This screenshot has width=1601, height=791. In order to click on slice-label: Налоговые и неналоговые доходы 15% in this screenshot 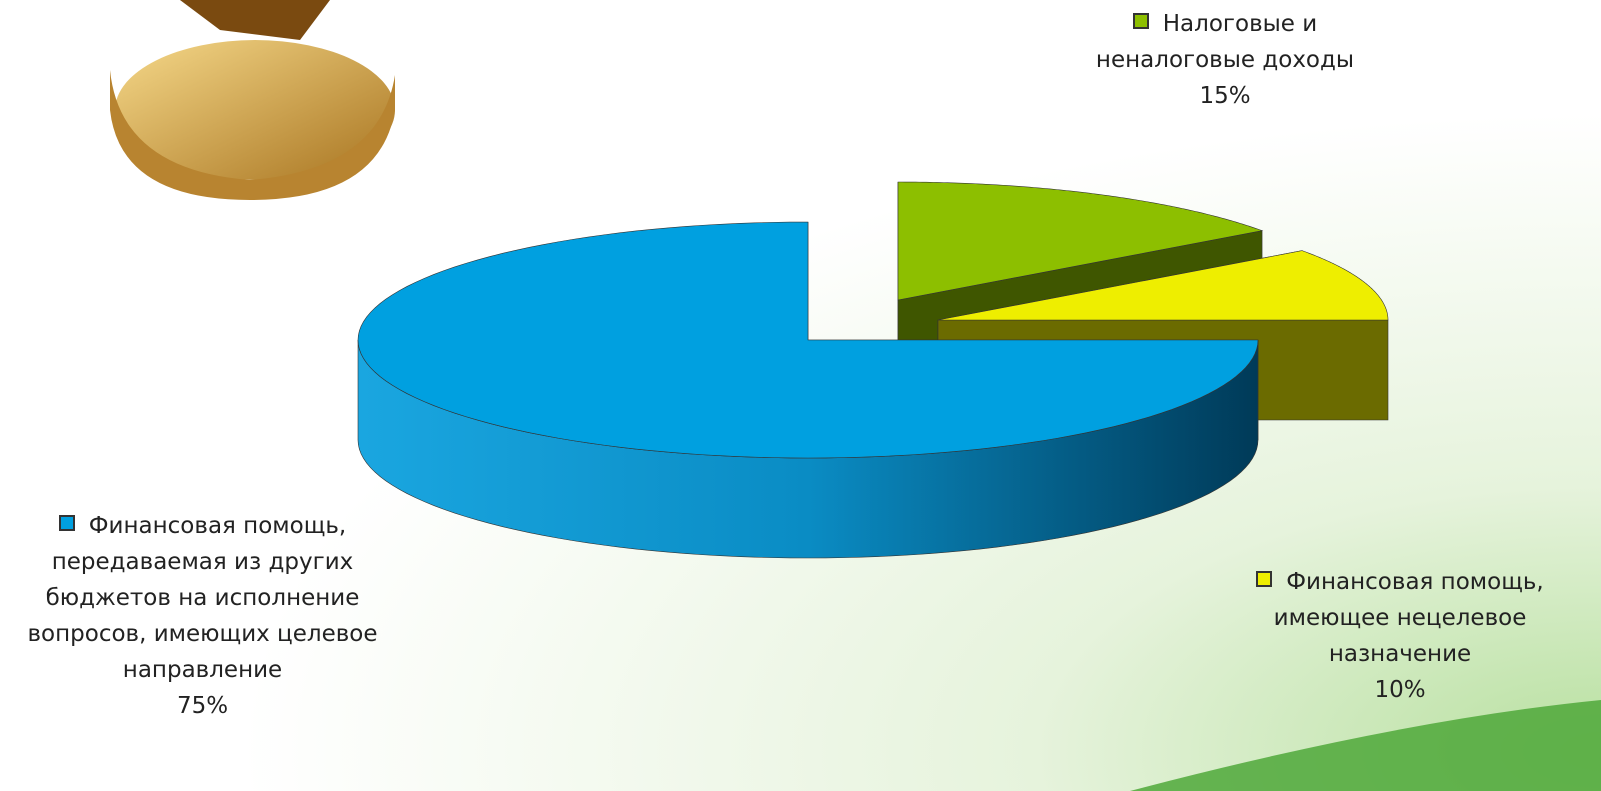, I will do `click(1225, 60)`.